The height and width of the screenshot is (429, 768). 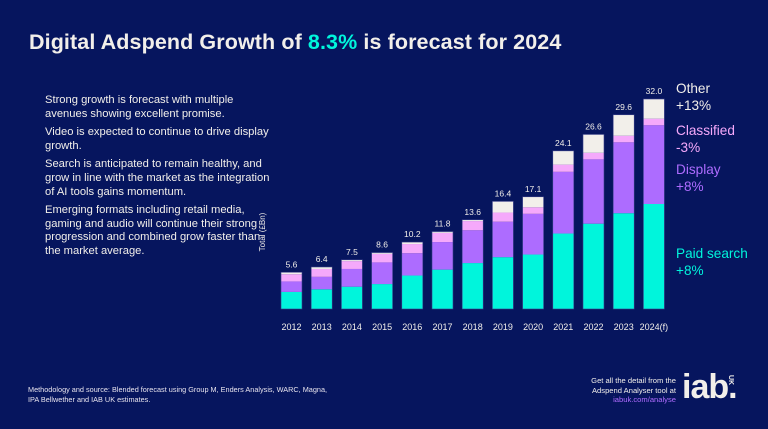 What do you see at coordinates (533, 189) in the screenshot?
I see `total-label: 17.1` at bounding box center [533, 189].